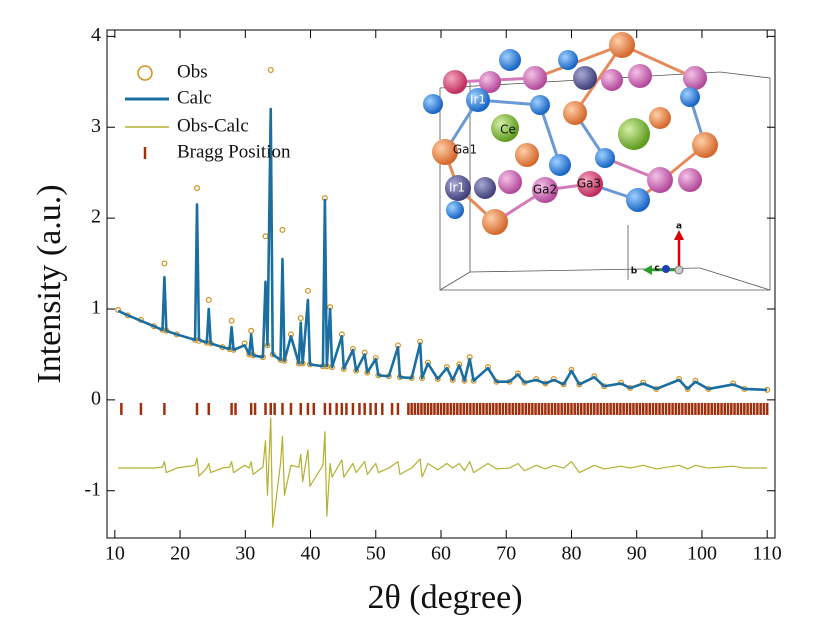 This screenshot has height=638, width=830. What do you see at coordinates (663, 252) in the screenshot?
I see `axis-triad` at bounding box center [663, 252].